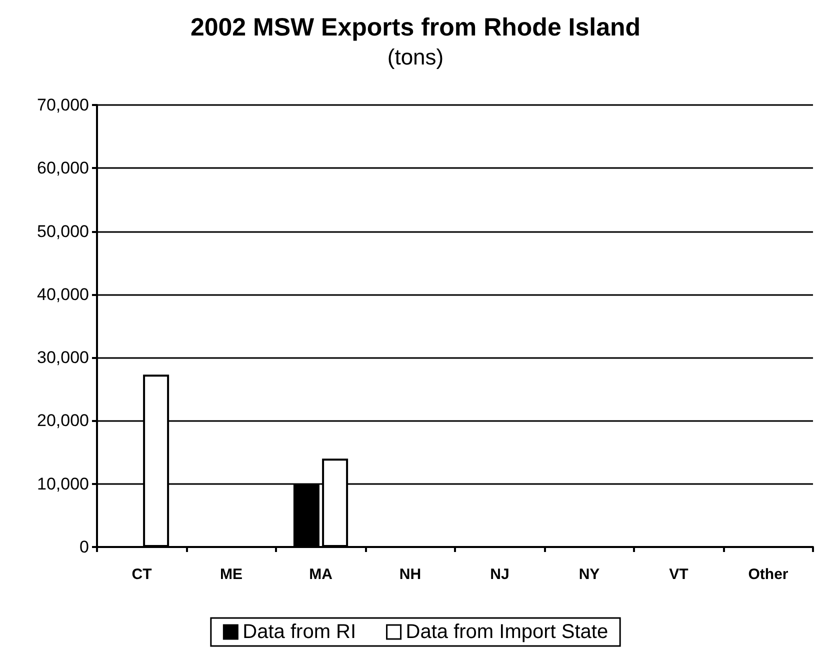 The height and width of the screenshot is (650, 831). Describe the element at coordinates (63, 105) in the screenshot. I see `y-tick-label: 70,000` at that location.